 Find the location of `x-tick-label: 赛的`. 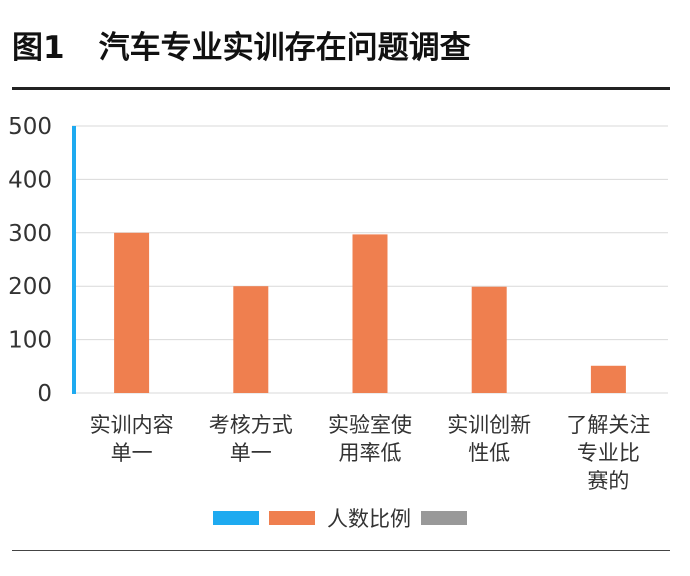

x-tick-label: 赛的 is located at coordinates (608, 481).